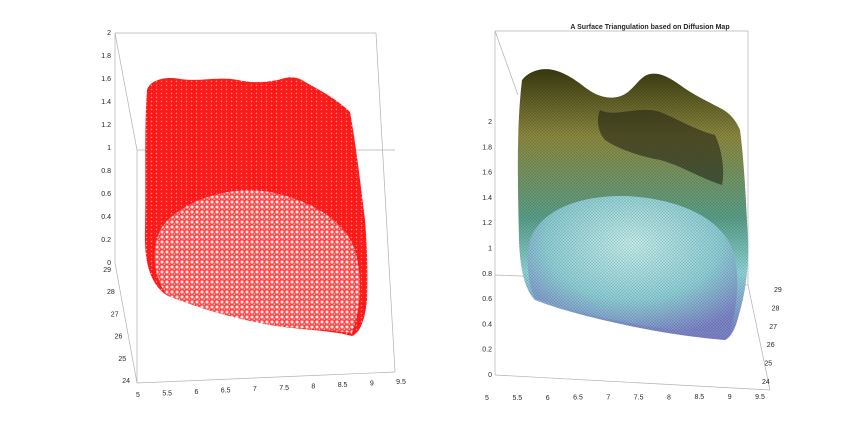 Image resolution: width=860 pixels, height=433 pixels. What do you see at coordinates (167, 394) in the screenshot?
I see `left-x-tick-label: 5.5` at bounding box center [167, 394].